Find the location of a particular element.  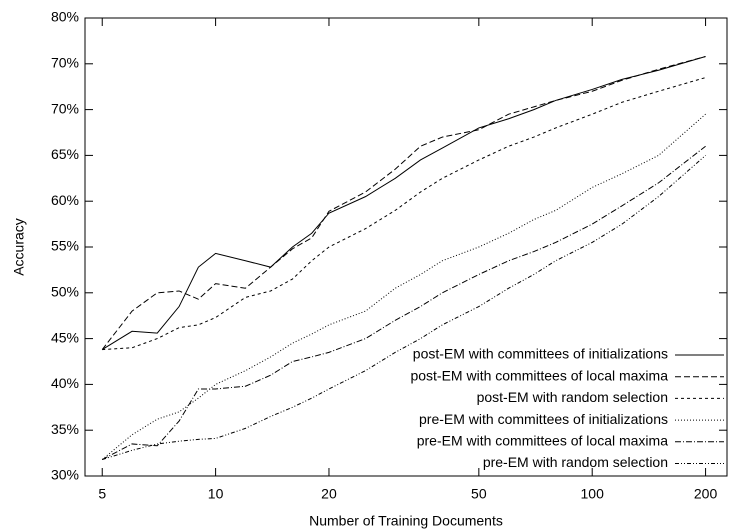

y-tick-label: 60% is located at coordinates (65, 200).